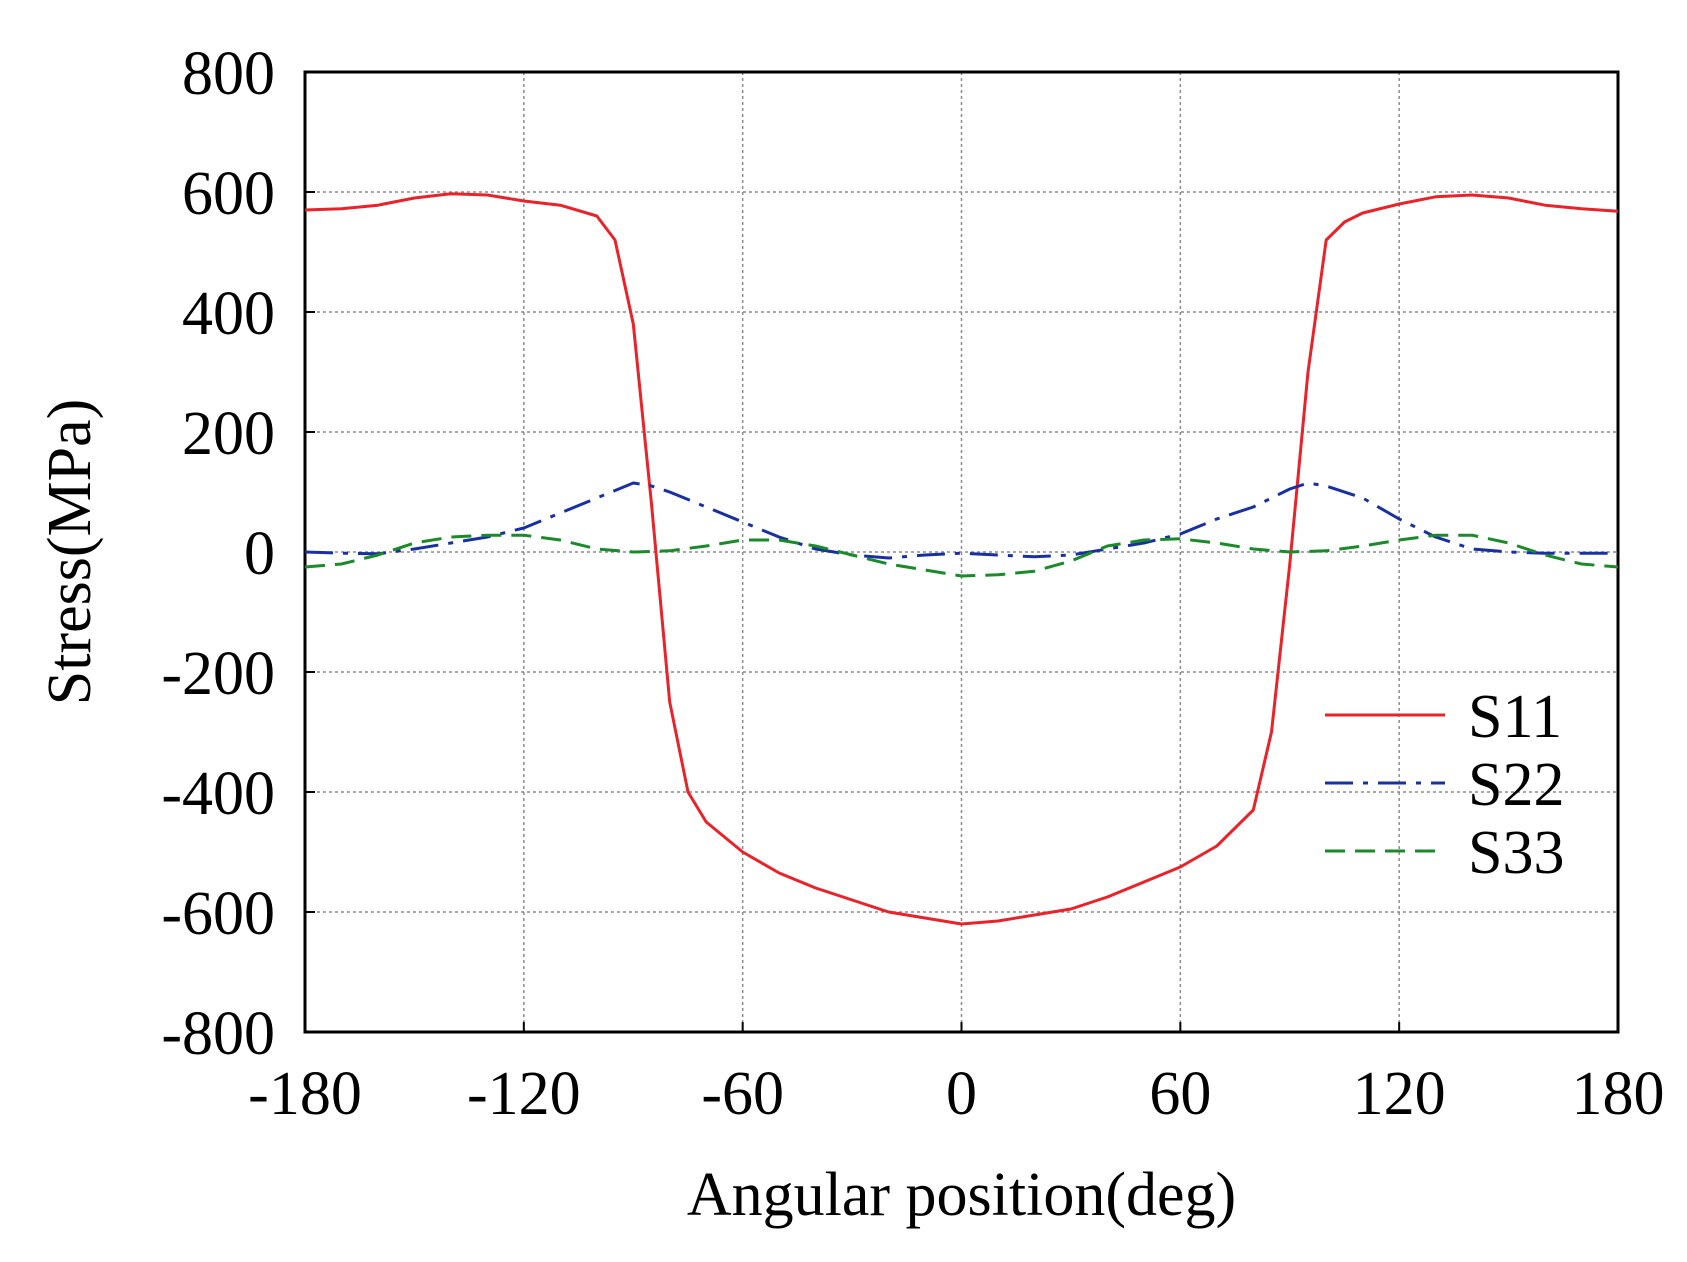 The image size is (1687, 1262). Describe the element at coordinates (524, 1094) in the screenshot. I see `x-tick-label: -120` at that location.